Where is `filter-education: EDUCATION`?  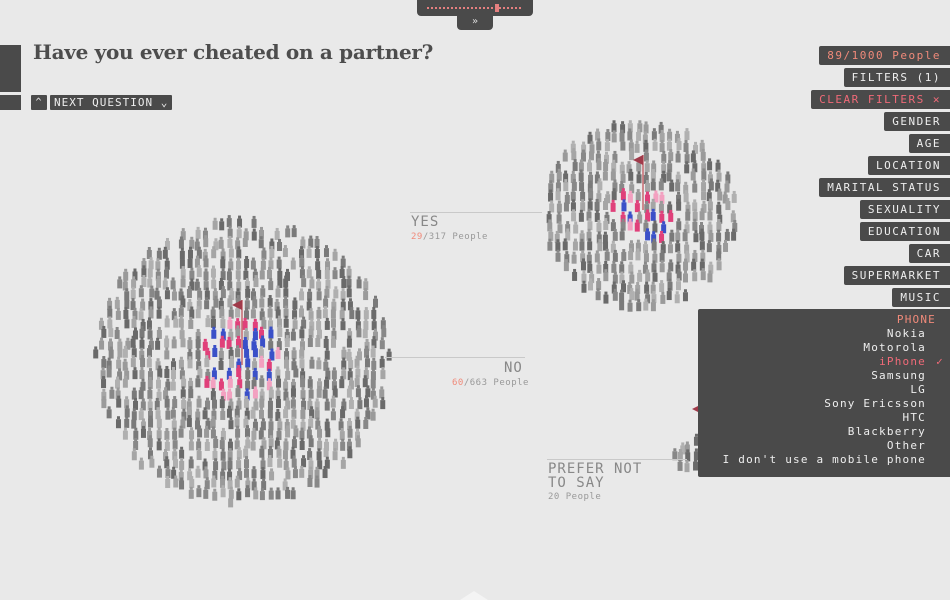 filter-education: EDUCATION is located at coordinates (904, 231).